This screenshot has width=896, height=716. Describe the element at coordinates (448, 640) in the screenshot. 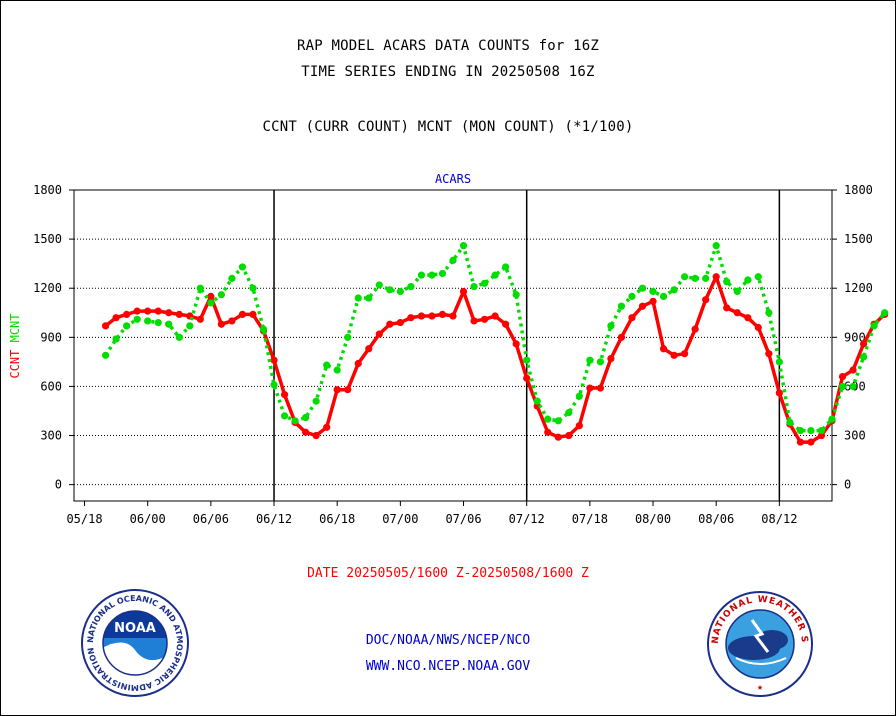

I see `org-path-link: DOC/NOAA/NWS/NCEP/NCO` at that location.